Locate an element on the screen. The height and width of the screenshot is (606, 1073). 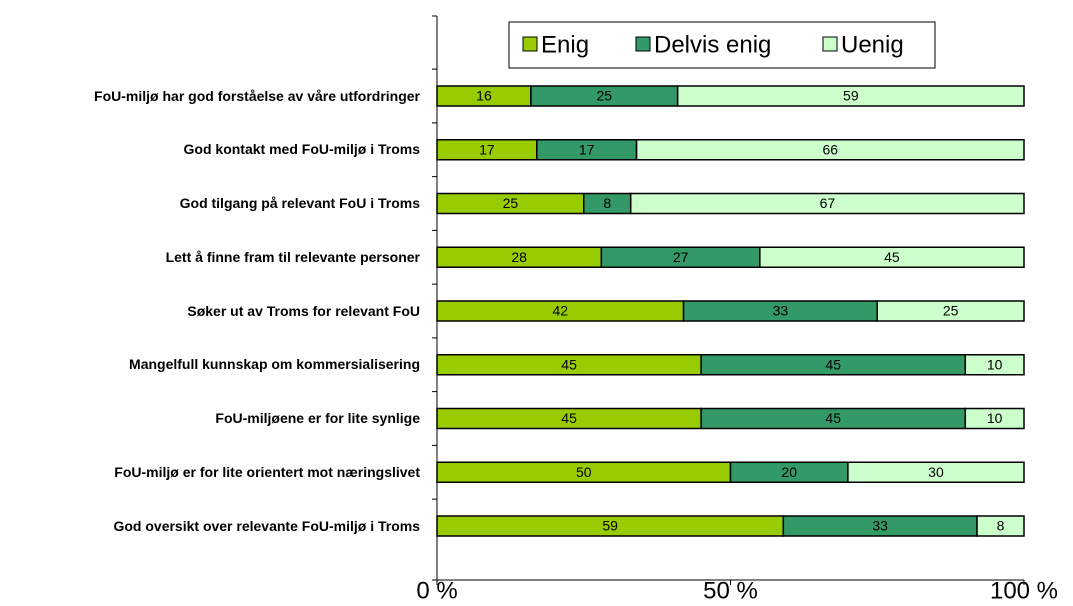
category-text: God kontakt med FoU-miljø i Troms is located at coordinates (301, 149).